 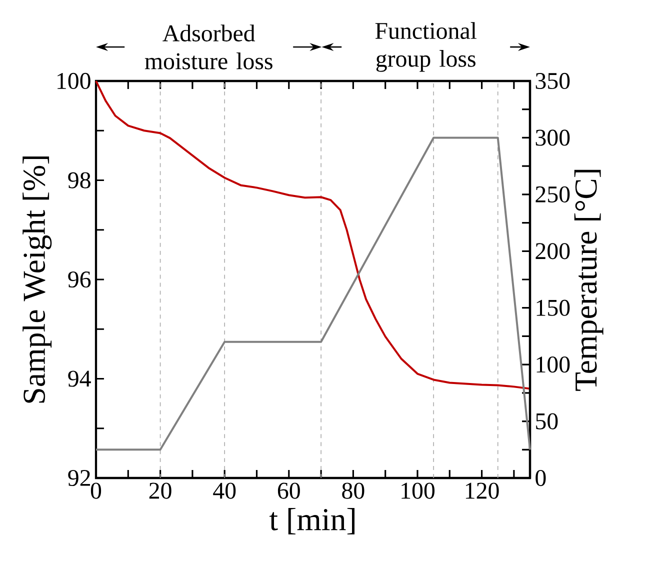 I want to click on y-tick-label: 96, so click(x=79, y=279).